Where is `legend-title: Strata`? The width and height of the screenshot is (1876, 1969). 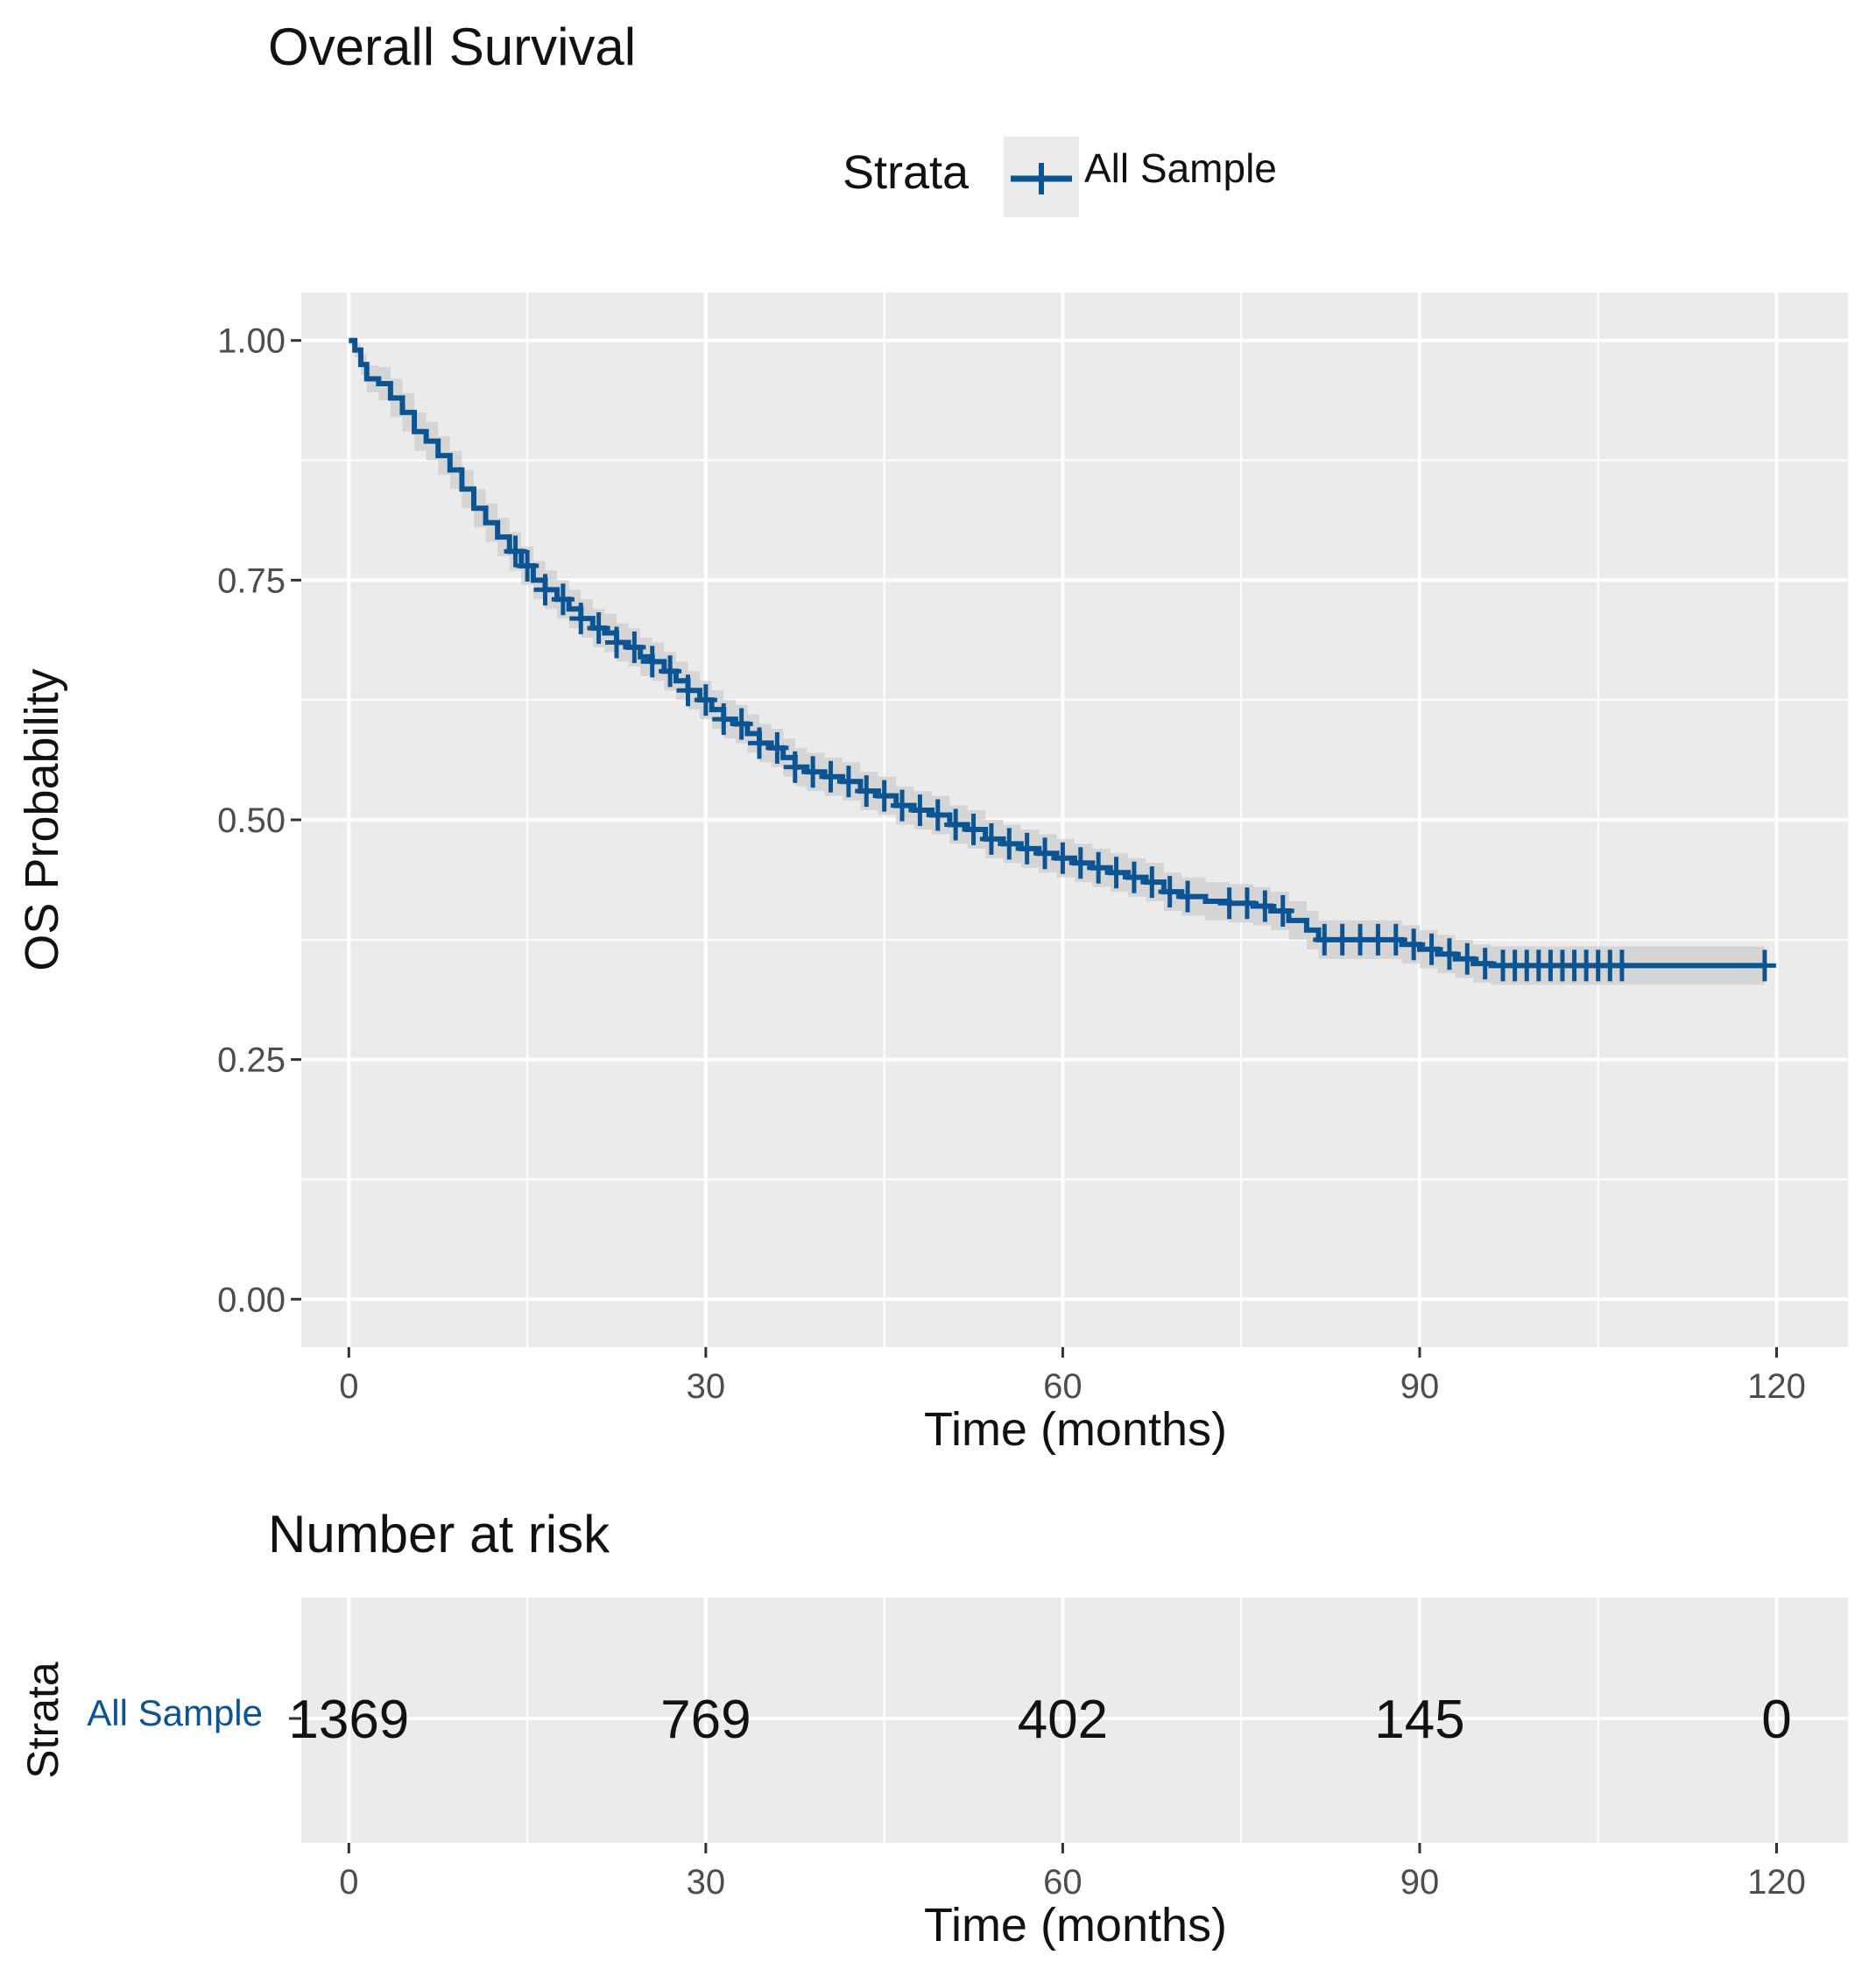
legend-title: Strata is located at coordinates (906, 172).